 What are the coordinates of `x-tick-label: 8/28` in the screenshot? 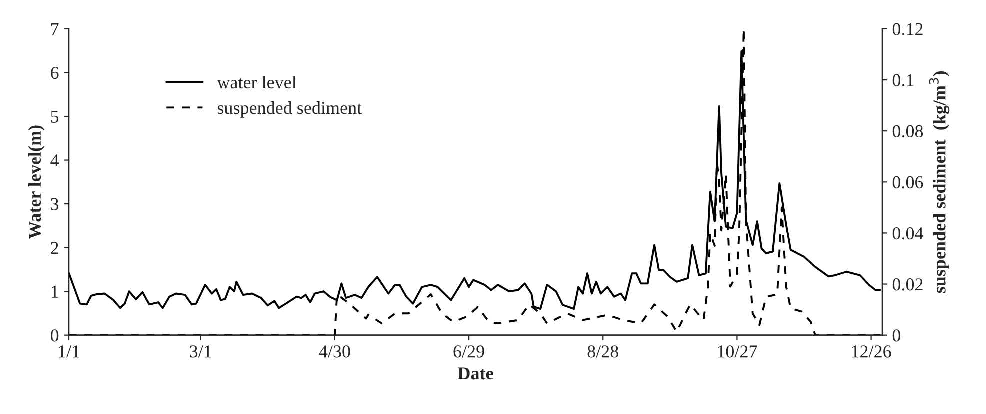 It's located at (603, 352).